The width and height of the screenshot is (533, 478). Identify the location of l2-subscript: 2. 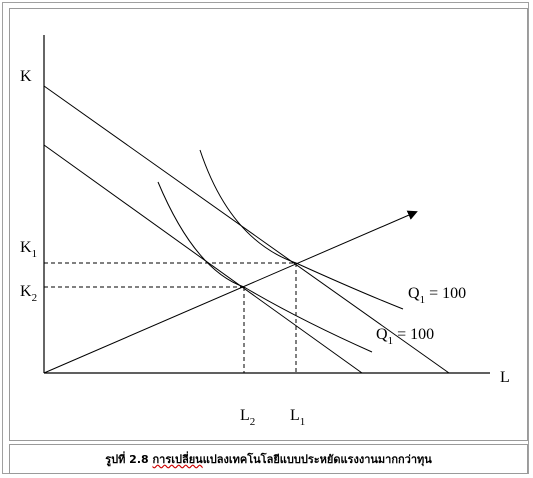
(253, 422).